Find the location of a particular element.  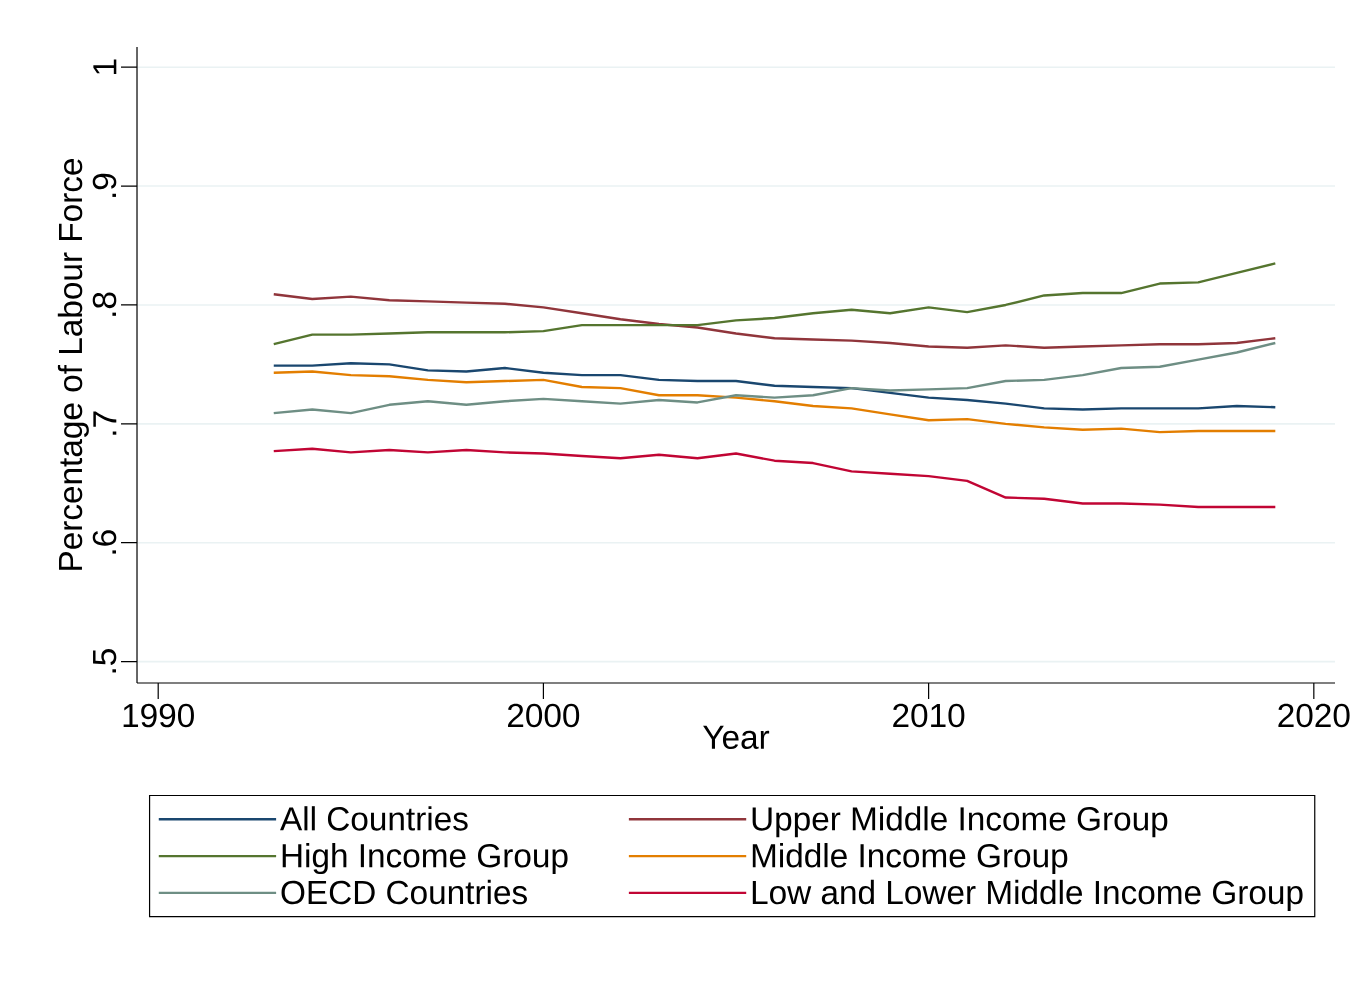

x-tick-label: 2000 is located at coordinates (544, 715).